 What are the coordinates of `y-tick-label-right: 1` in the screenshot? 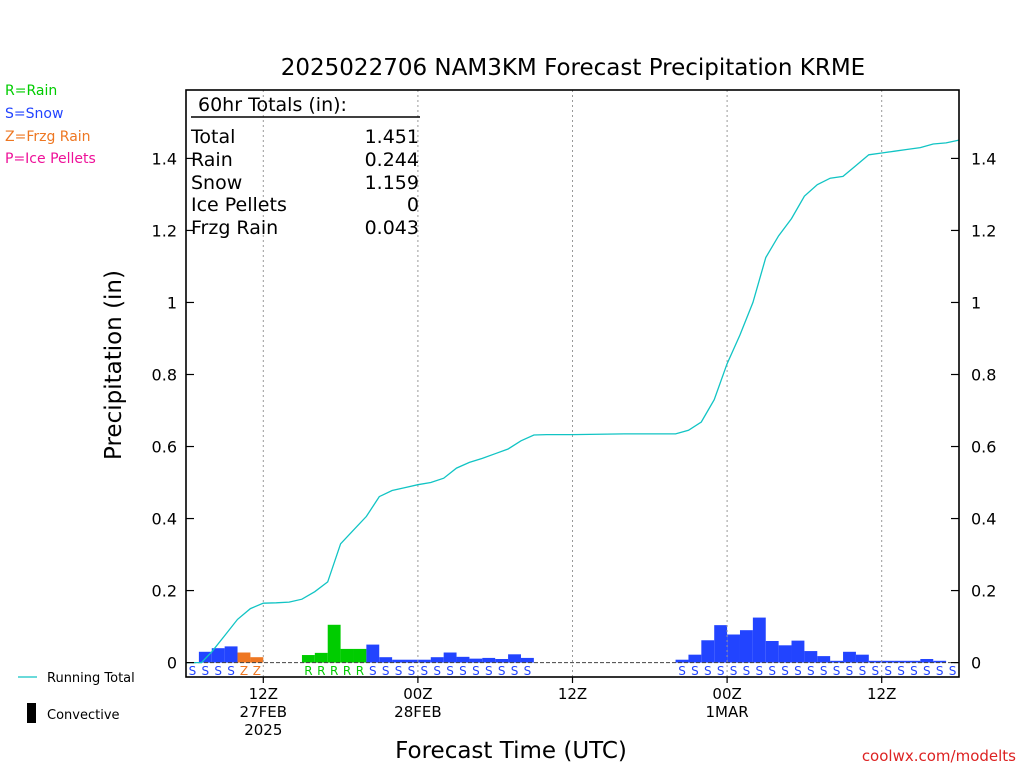 It's located at (976, 302).